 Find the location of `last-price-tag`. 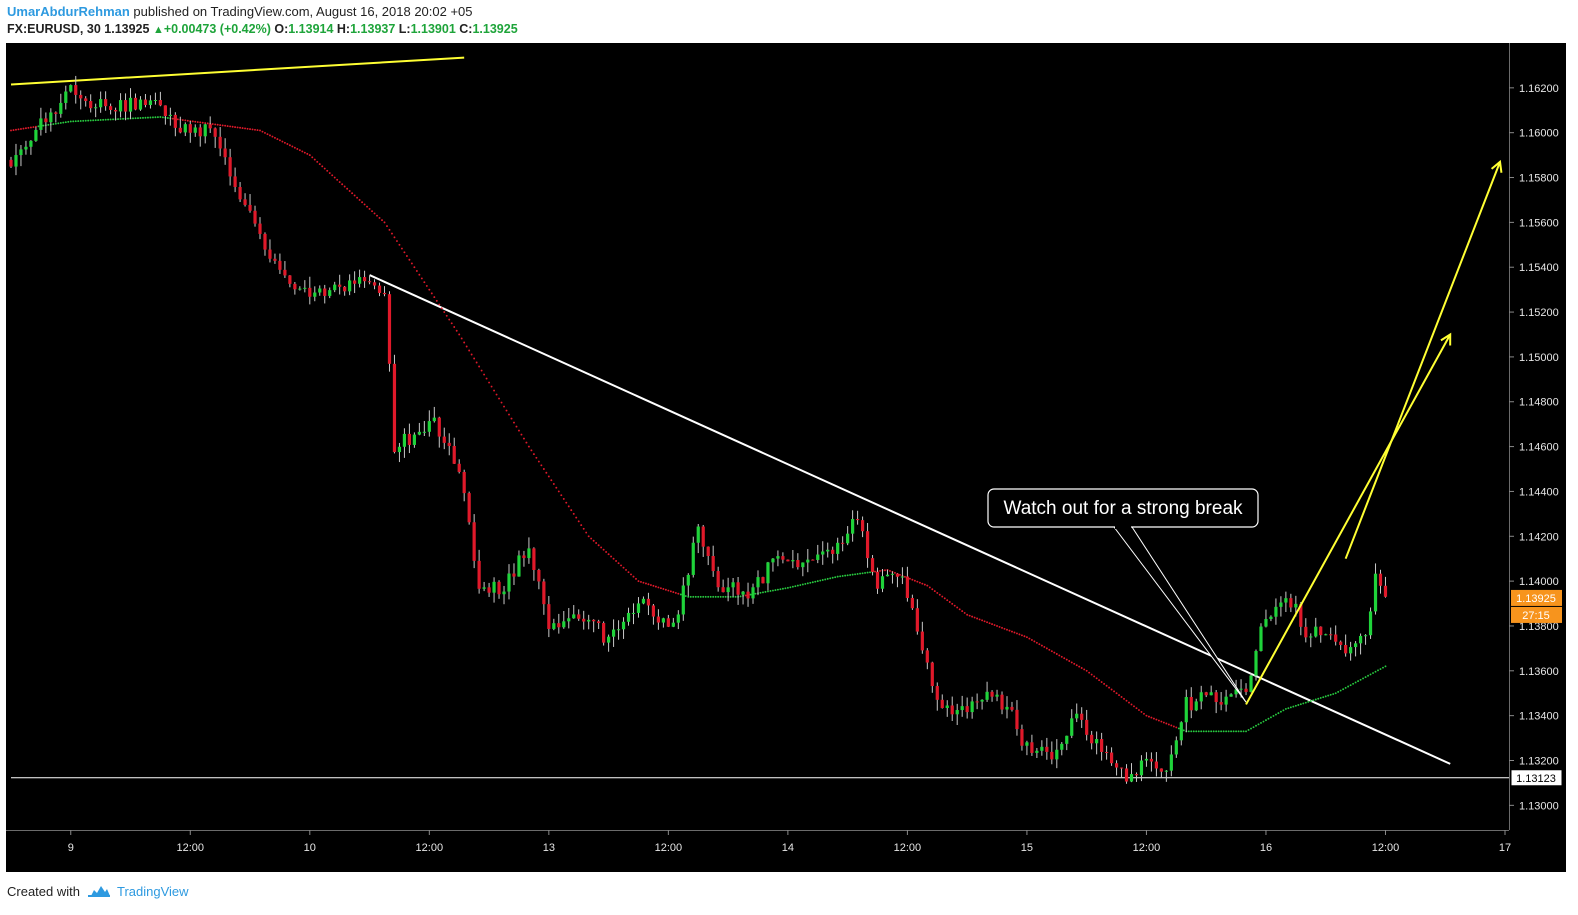

last-price-tag is located at coordinates (1536, 597).